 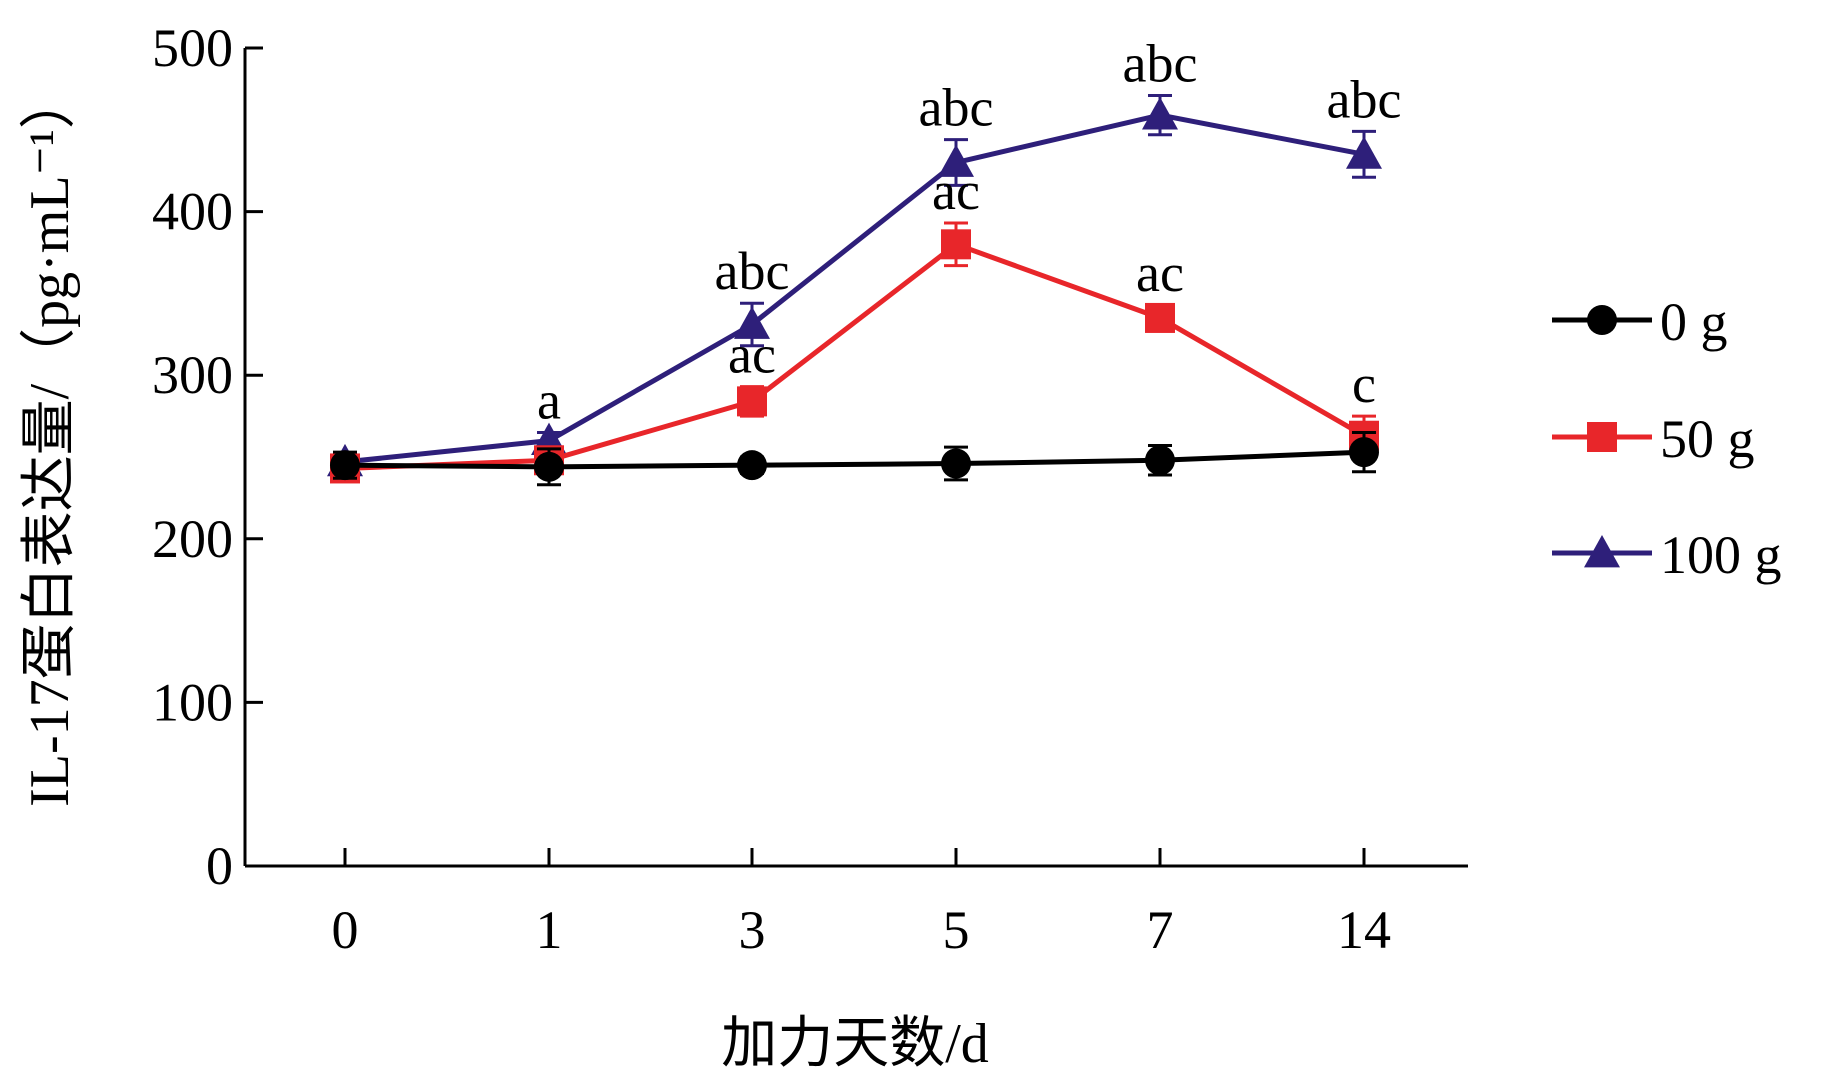 I want to click on legend-label: 50 g, so click(x=1707, y=439).